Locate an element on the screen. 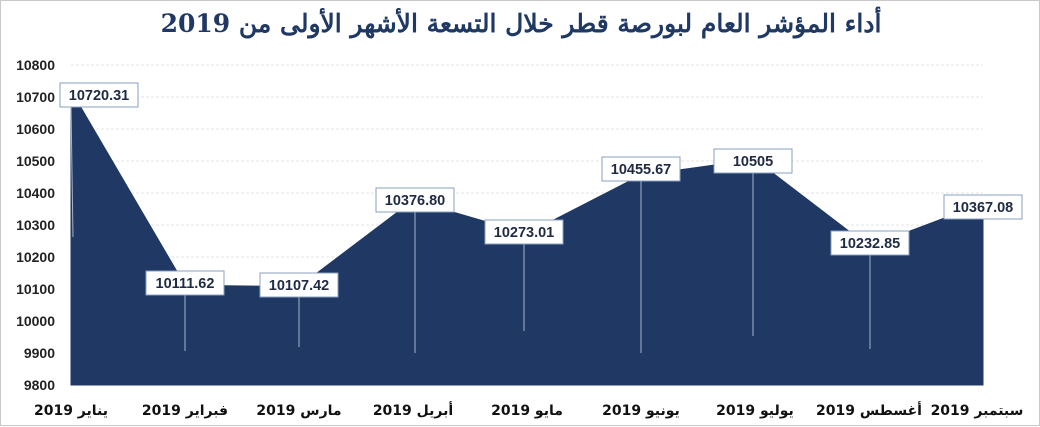 The image size is (1040, 427). y-tick-label: 10700 is located at coordinates (35, 97).